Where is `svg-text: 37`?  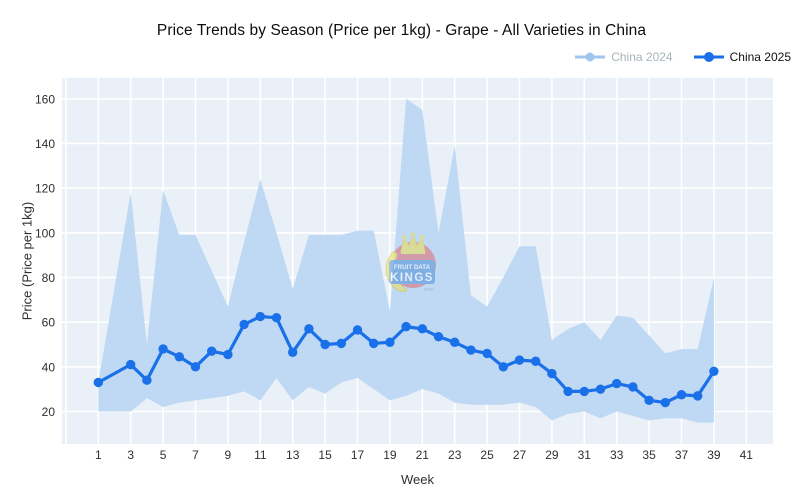
svg-text: 37 is located at coordinates (682, 455).